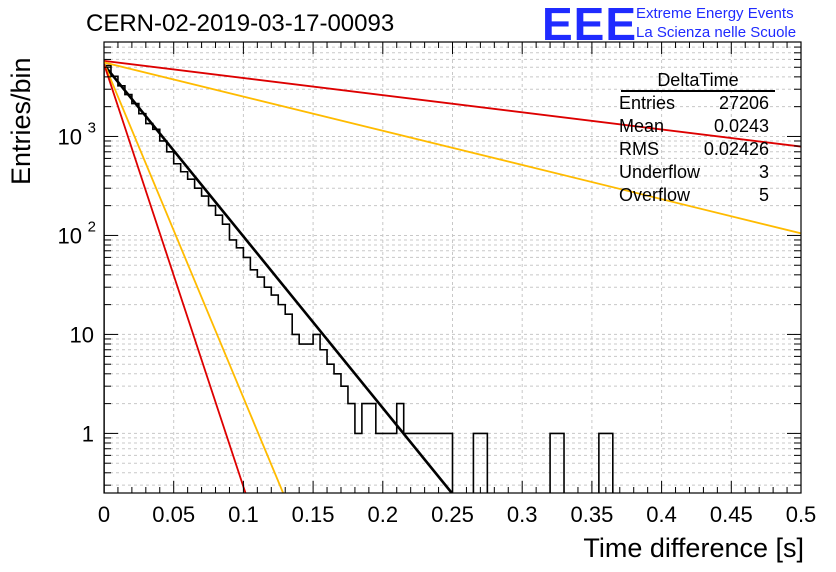 The height and width of the screenshot is (572, 836). I want to click on y-tick-exponent: 2, so click(92, 226).